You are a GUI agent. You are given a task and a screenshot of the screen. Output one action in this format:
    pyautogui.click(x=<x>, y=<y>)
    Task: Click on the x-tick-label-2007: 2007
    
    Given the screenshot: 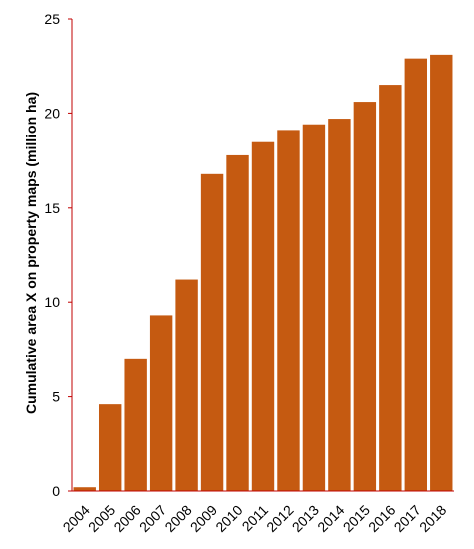 What is the action you would take?
    pyautogui.click(x=152, y=518)
    